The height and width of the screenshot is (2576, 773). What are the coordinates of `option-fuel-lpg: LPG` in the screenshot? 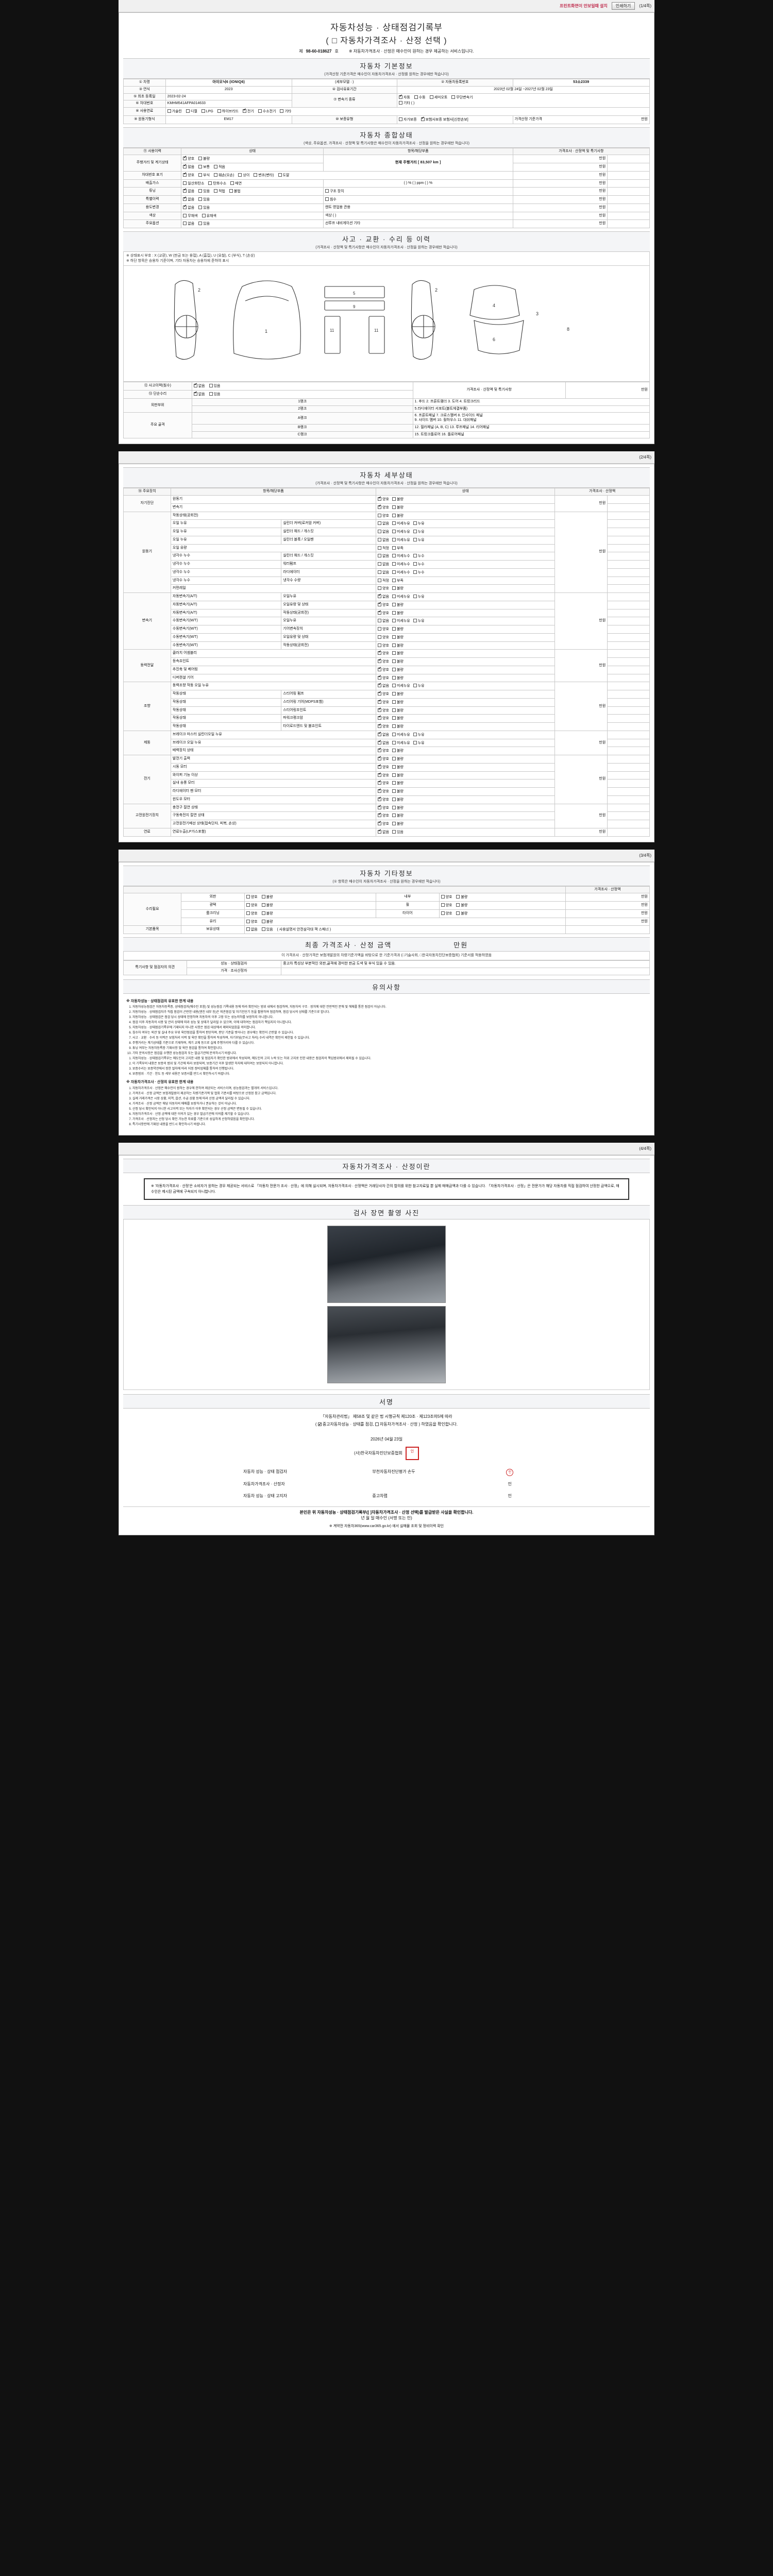 It's located at (207, 111).